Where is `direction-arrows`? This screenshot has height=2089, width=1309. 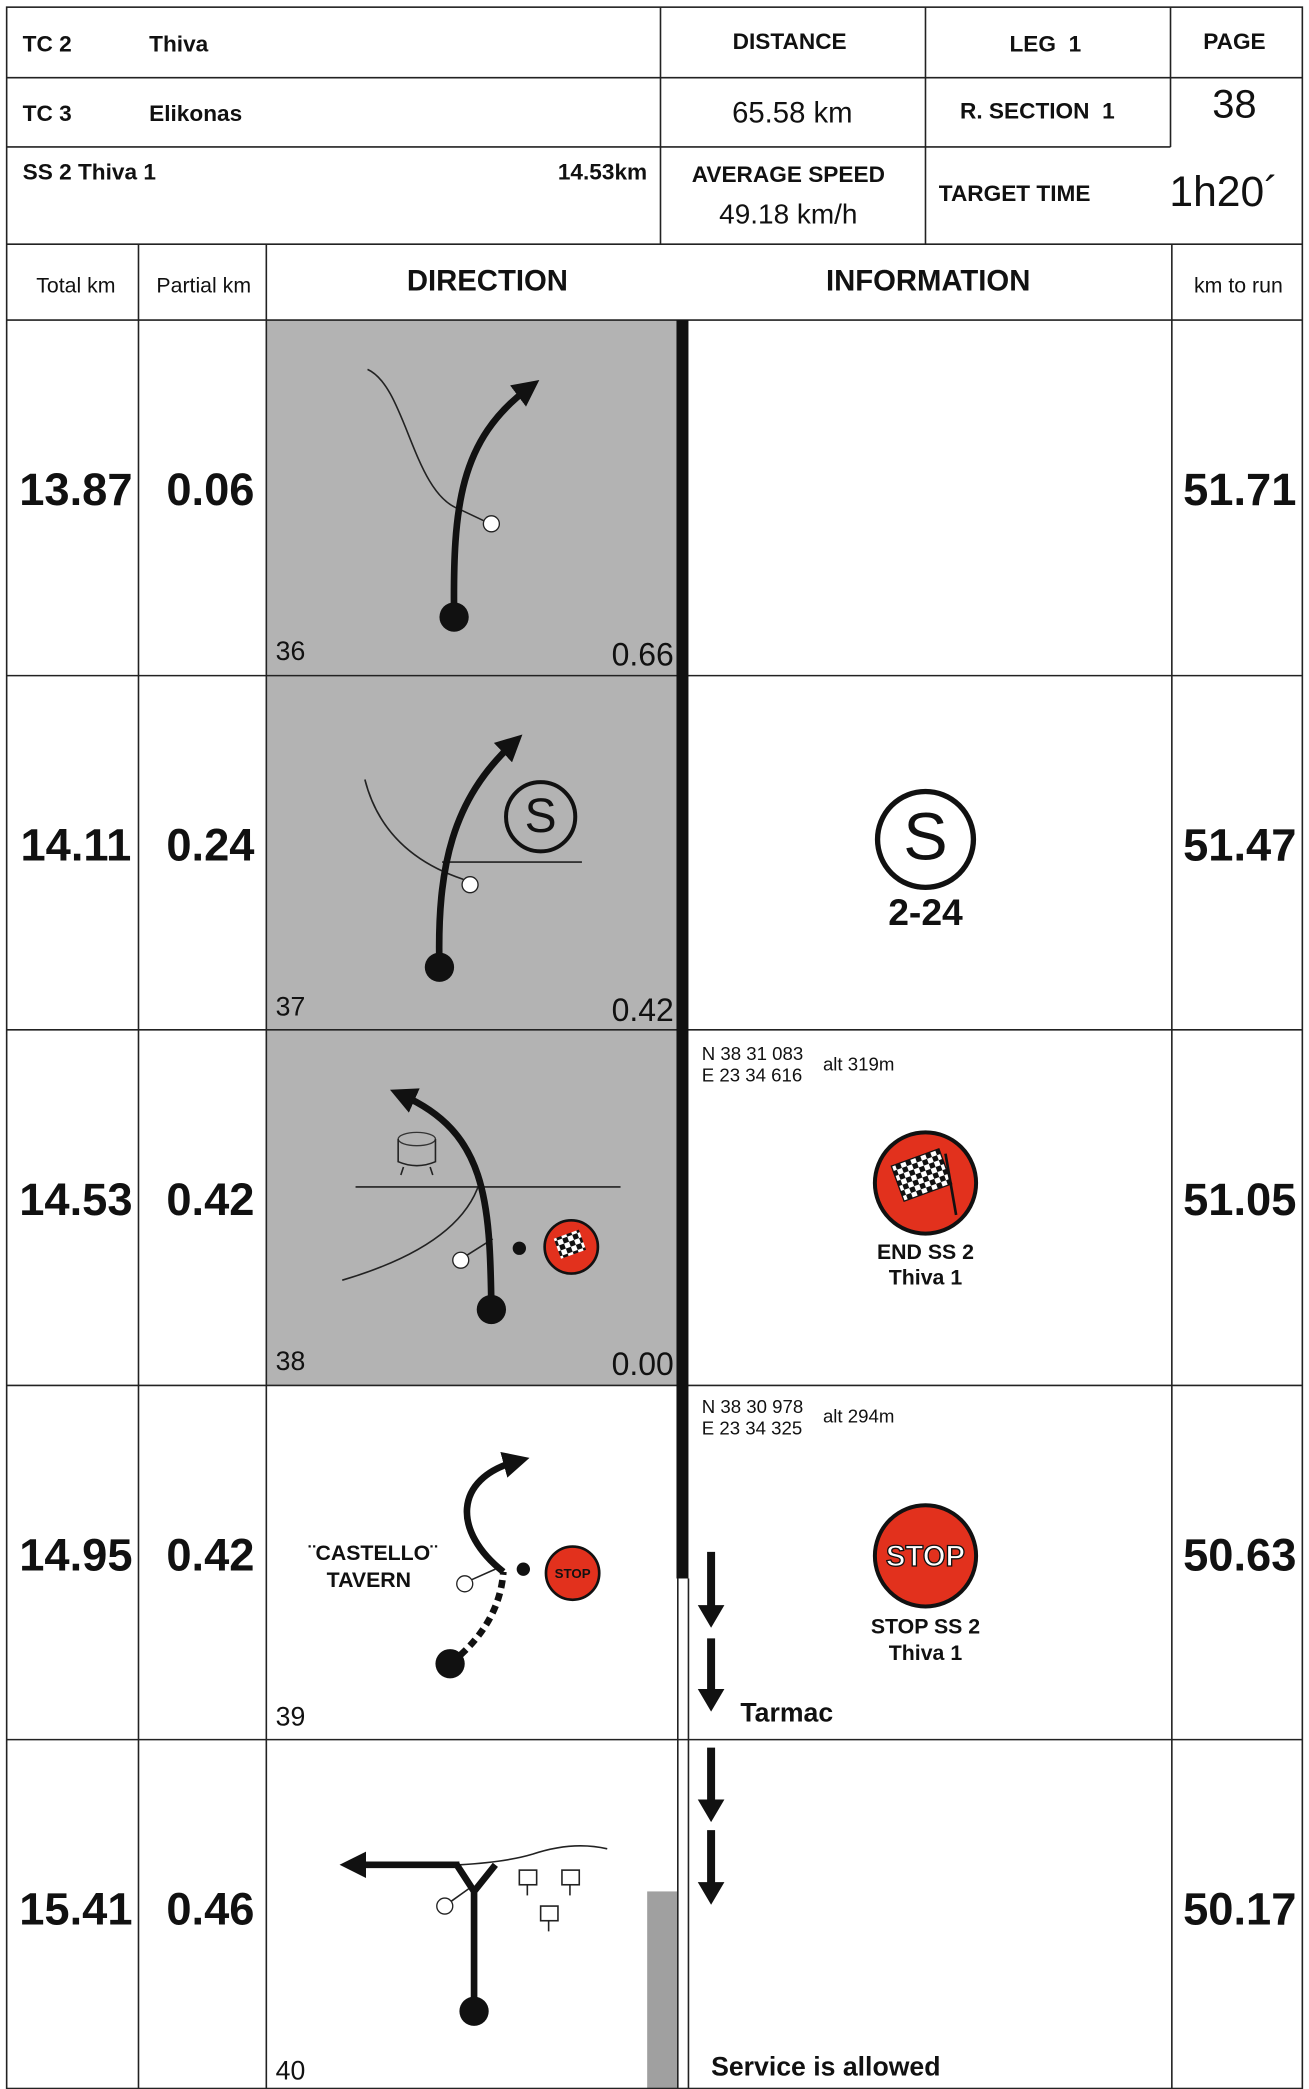 direction-arrows is located at coordinates (711, 1728).